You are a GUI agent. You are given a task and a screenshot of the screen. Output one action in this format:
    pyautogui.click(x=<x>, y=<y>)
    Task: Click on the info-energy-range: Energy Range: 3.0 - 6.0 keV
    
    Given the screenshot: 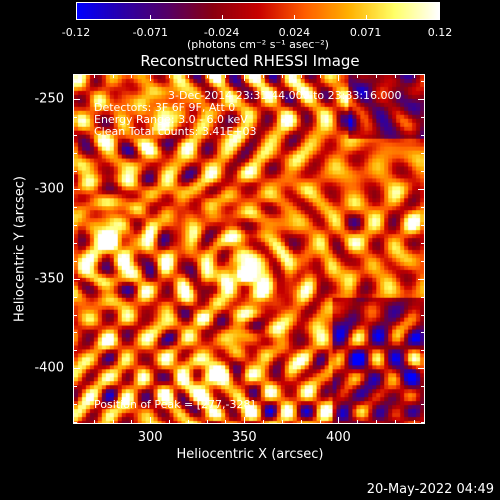 What is the action you would take?
    pyautogui.click(x=171, y=119)
    